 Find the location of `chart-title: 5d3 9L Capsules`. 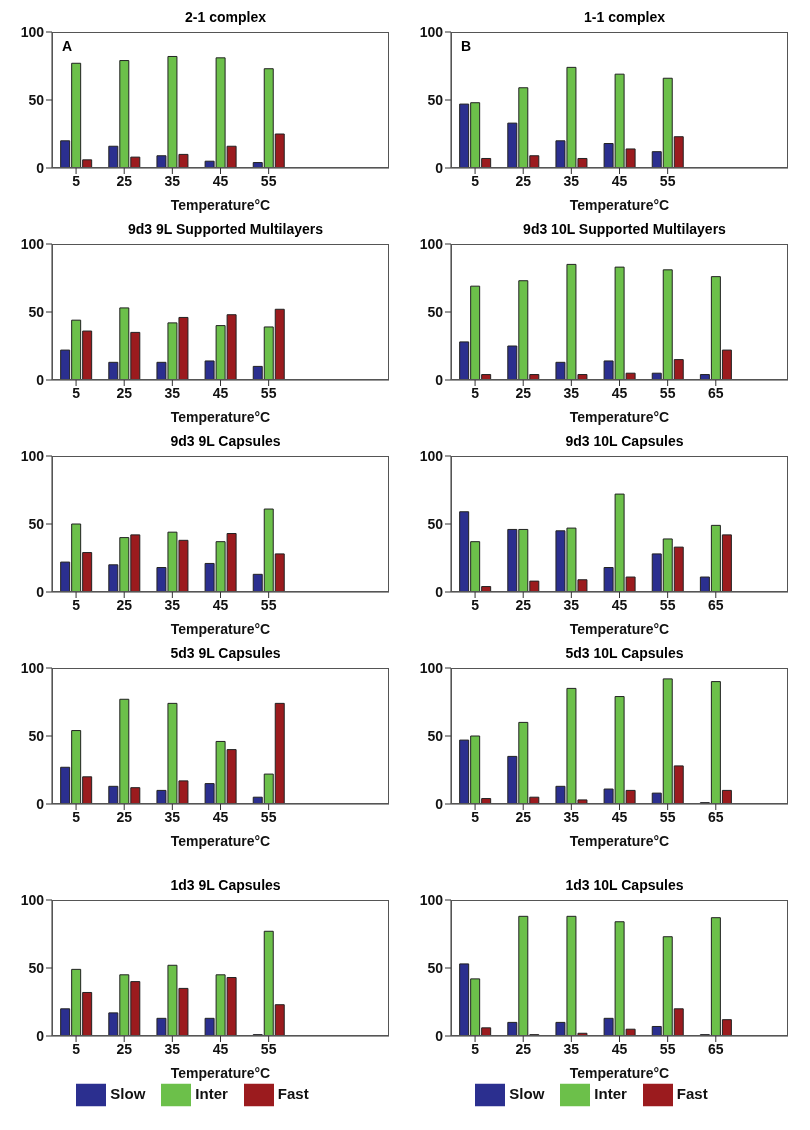

chart-title: 5d3 9L Capsules is located at coordinates (225, 653).